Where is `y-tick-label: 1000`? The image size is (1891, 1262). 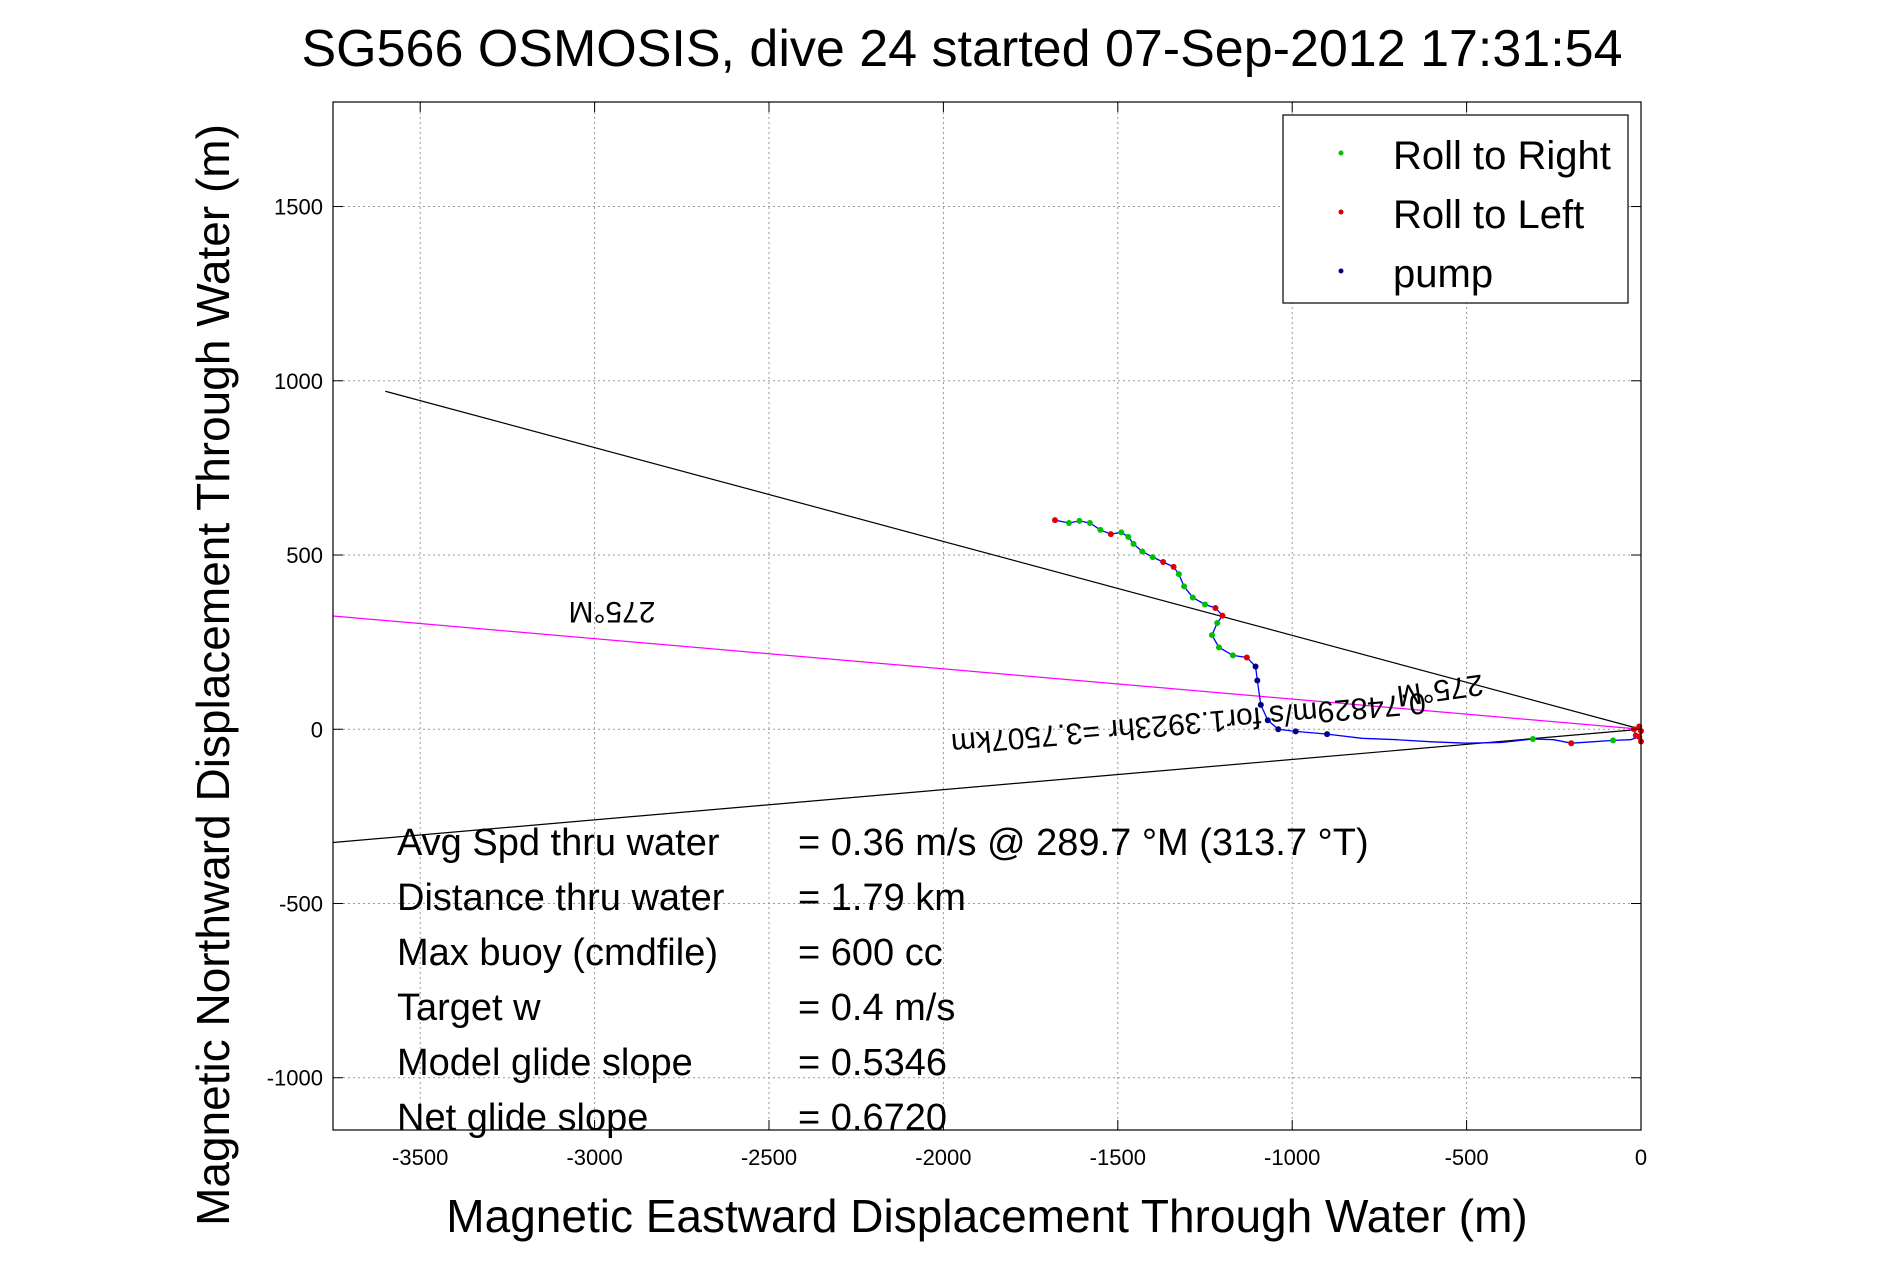 y-tick-label: 1000 is located at coordinates (298, 381).